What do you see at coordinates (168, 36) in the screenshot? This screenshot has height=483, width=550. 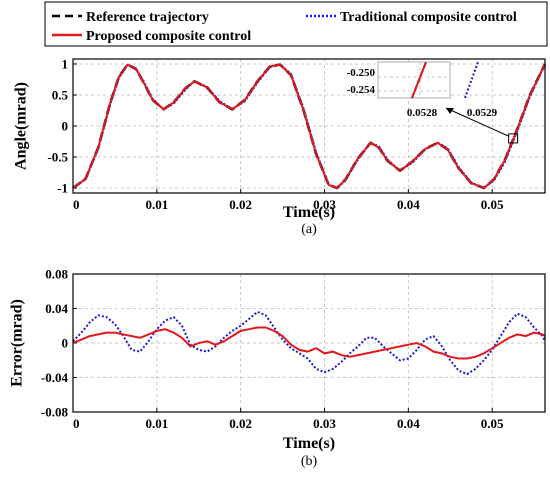 I see `legend-label-proposed: Proposed composite control` at bounding box center [168, 36].